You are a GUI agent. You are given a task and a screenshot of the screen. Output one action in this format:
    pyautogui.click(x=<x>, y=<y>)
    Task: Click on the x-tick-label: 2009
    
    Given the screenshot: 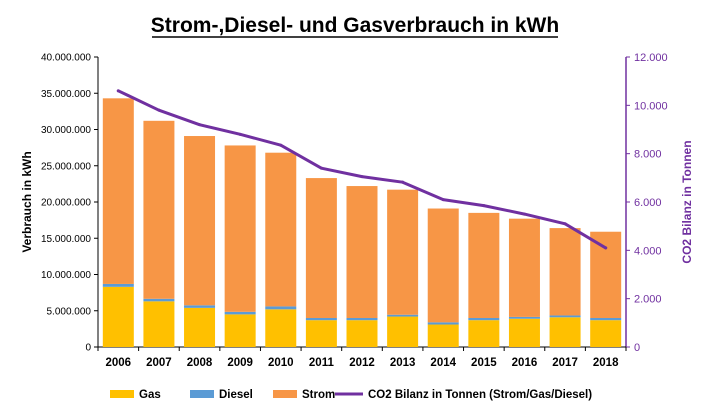 What is the action you would take?
    pyautogui.click(x=240, y=363)
    